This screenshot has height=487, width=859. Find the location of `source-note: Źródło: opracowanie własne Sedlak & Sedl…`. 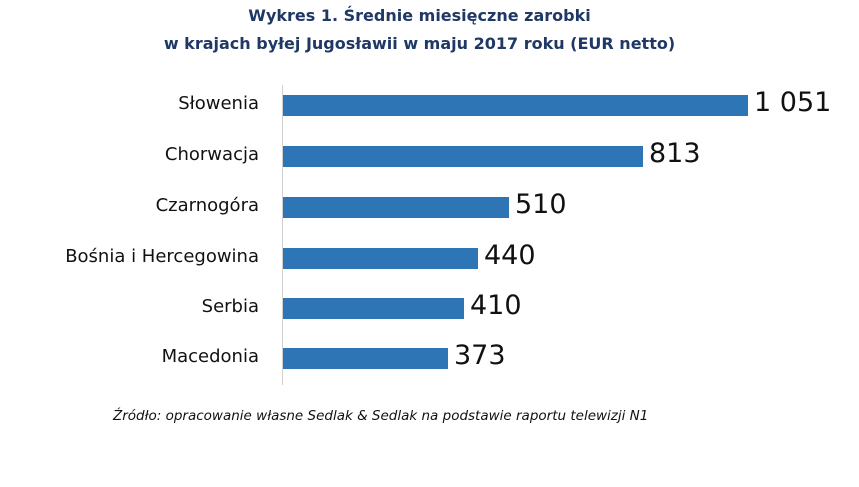

source-note: Źródło: opracowanie własne Sedlak & Sedl… is located at coordinates (381, 416).